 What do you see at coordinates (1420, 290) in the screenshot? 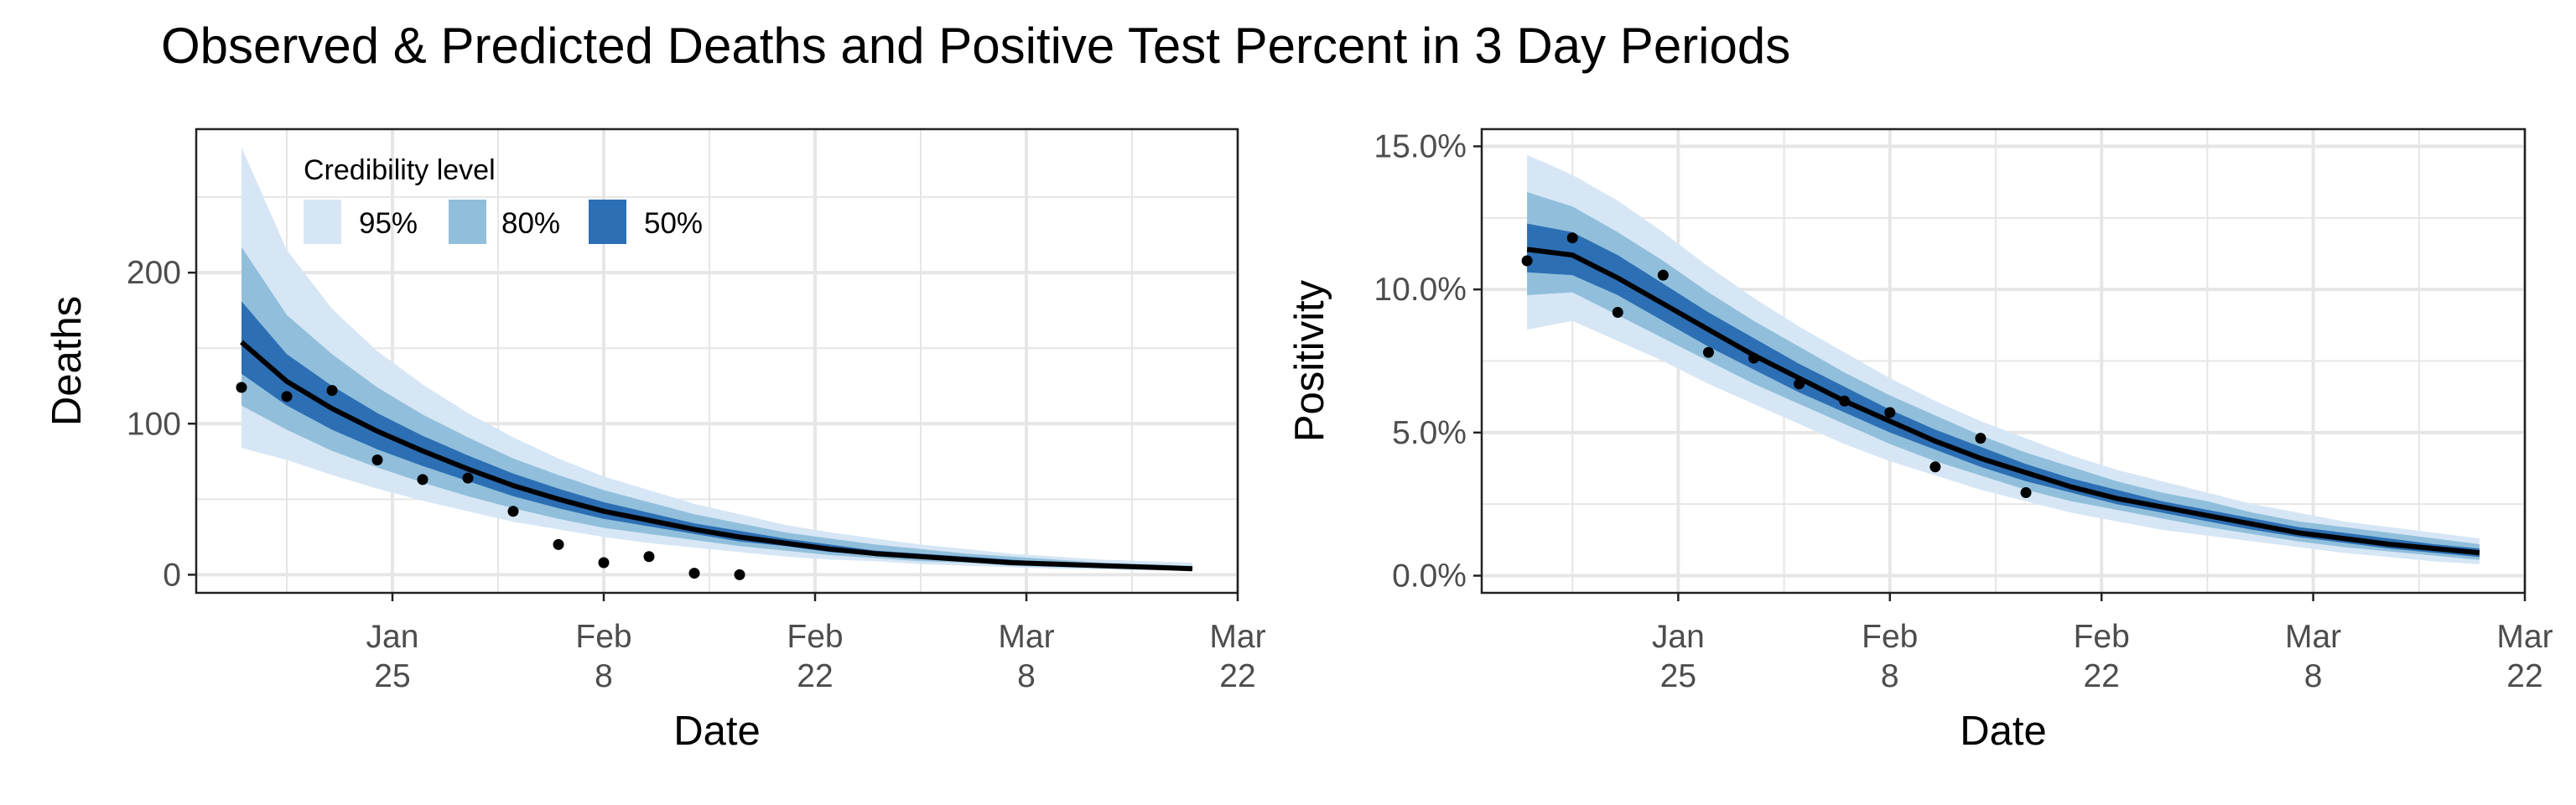
I see `y-tick-label: 10.0%` at bounding box center [1420, 290].